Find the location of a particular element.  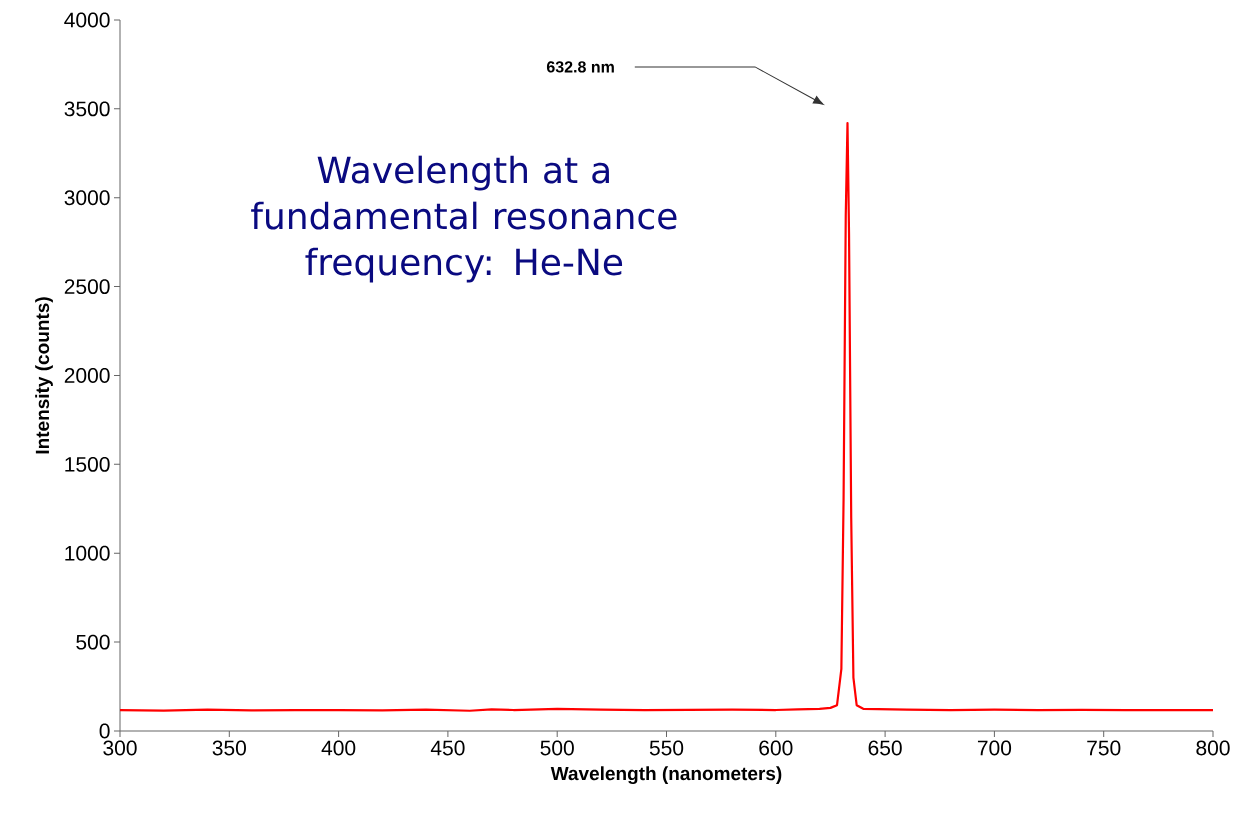

y-tick-label: 3500 is located at coordinates (87, 109).